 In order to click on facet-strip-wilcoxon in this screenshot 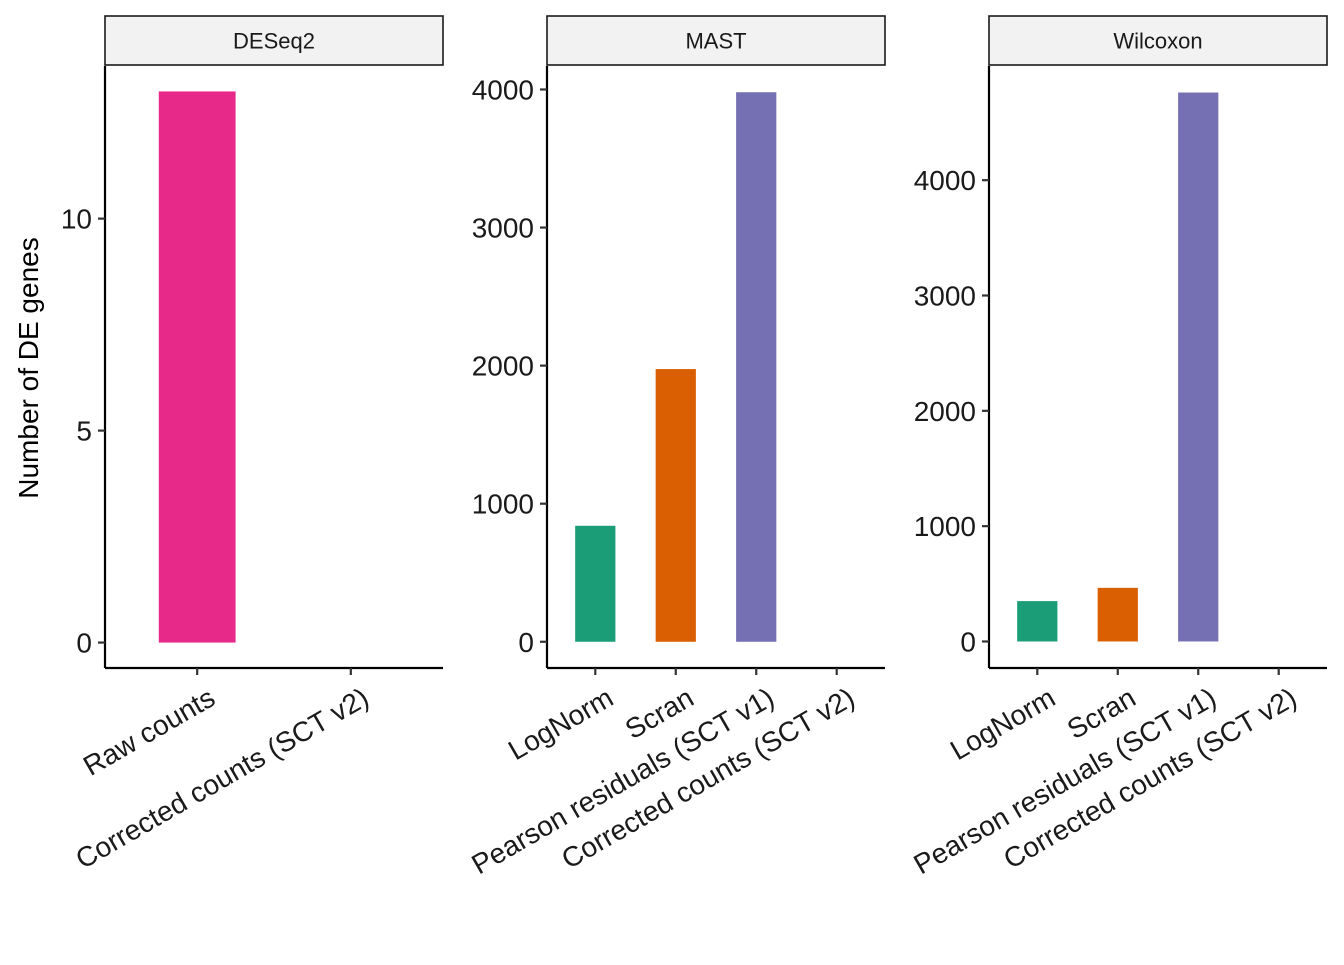, I will do `click(1158, 40)`.